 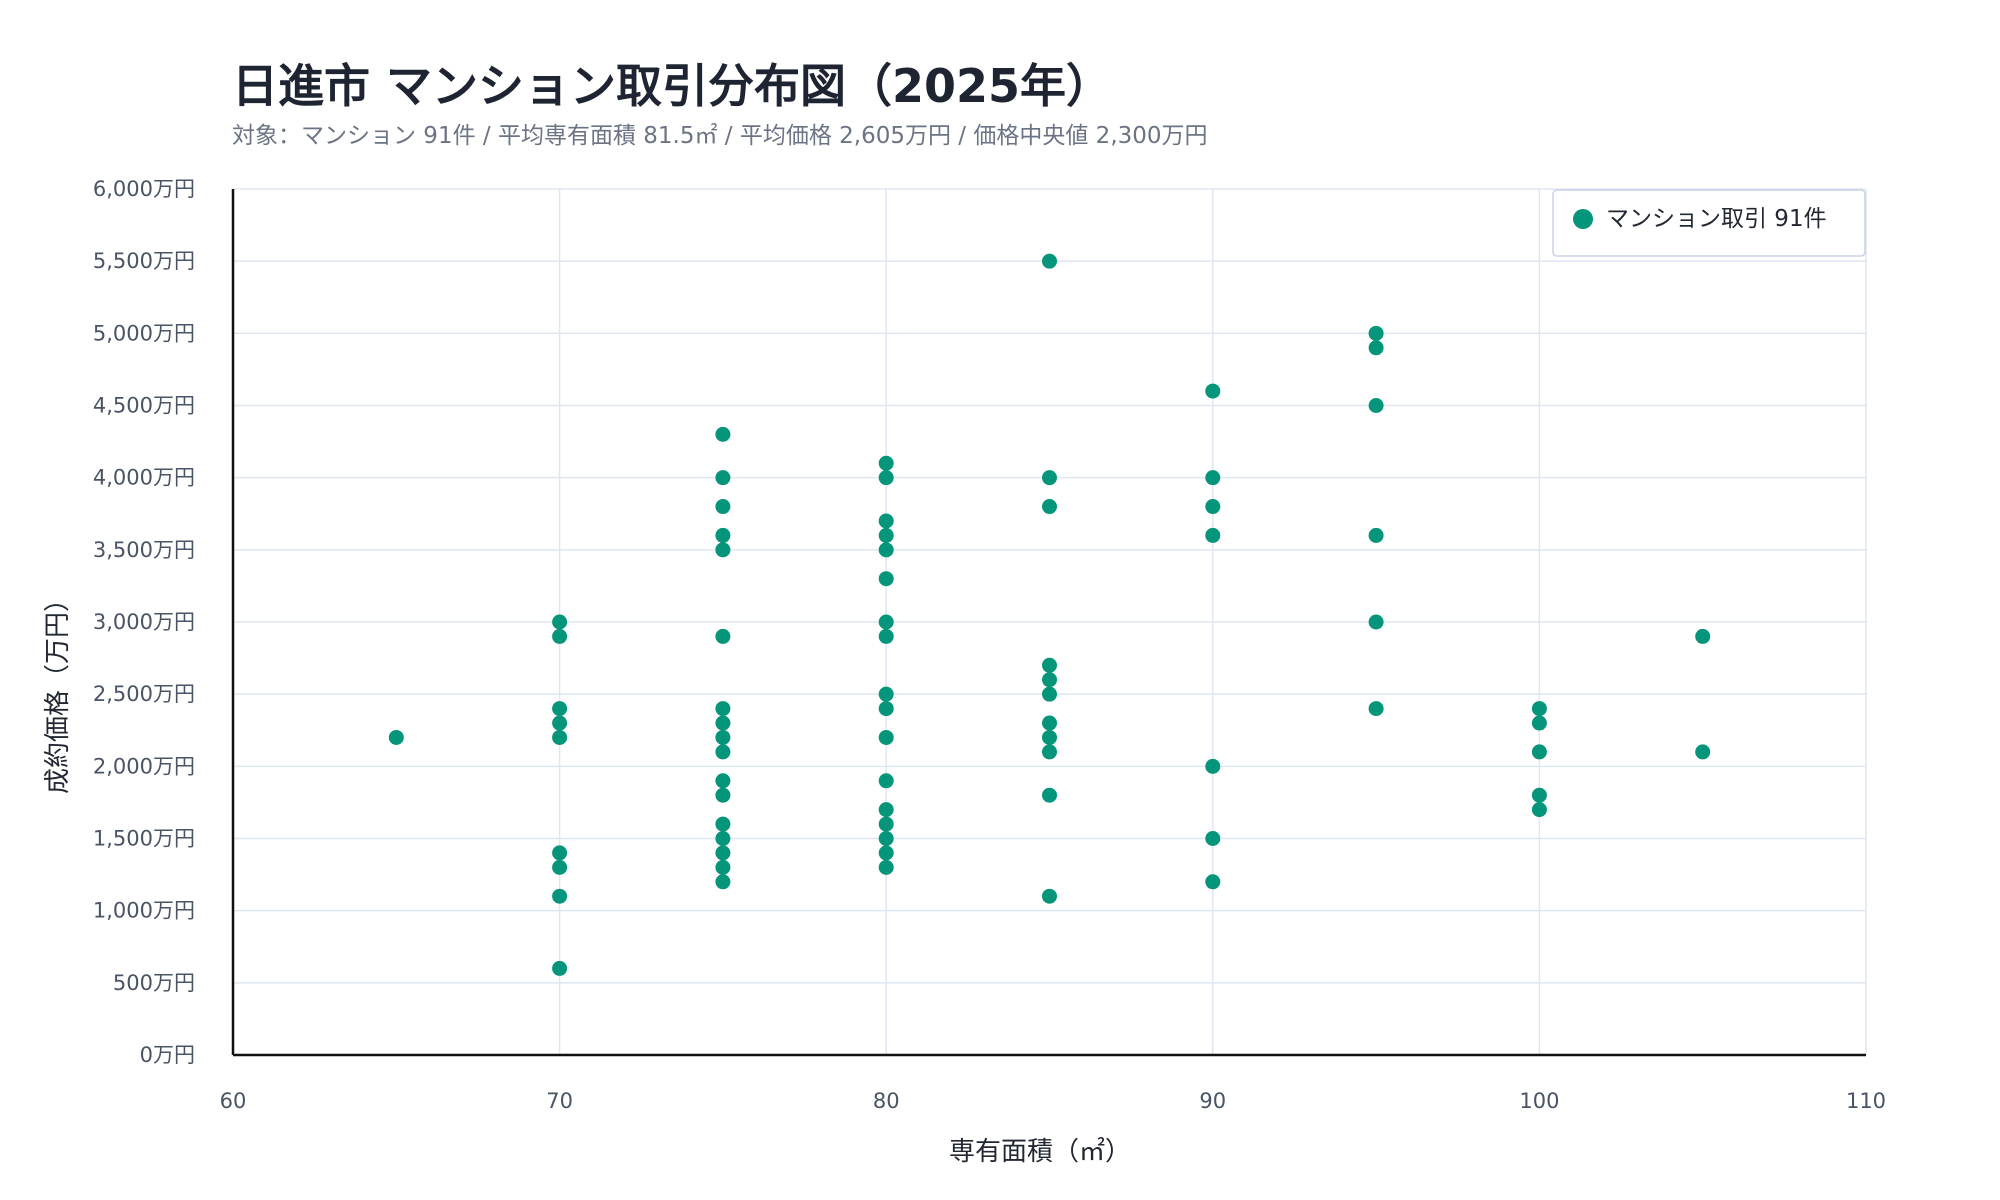 I want to click on x-tick-label: 80, so click(x=886, y=1101).